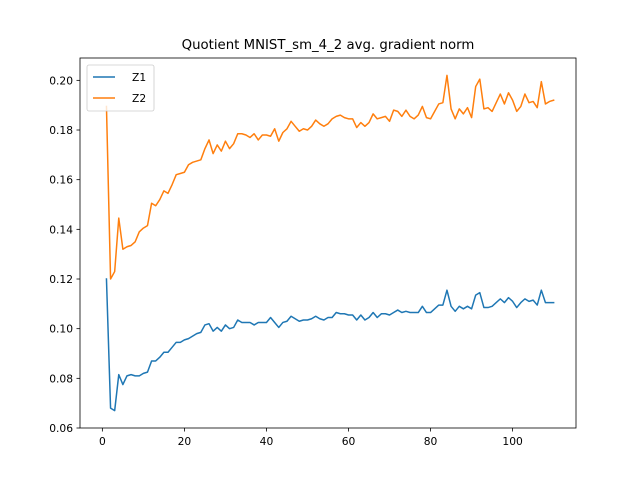 The height and width of the screenshot is (480, 640). Describe the element at coordinates (61, 378) in the screenshot. I see `y-tick-label: 0.08` at that location.